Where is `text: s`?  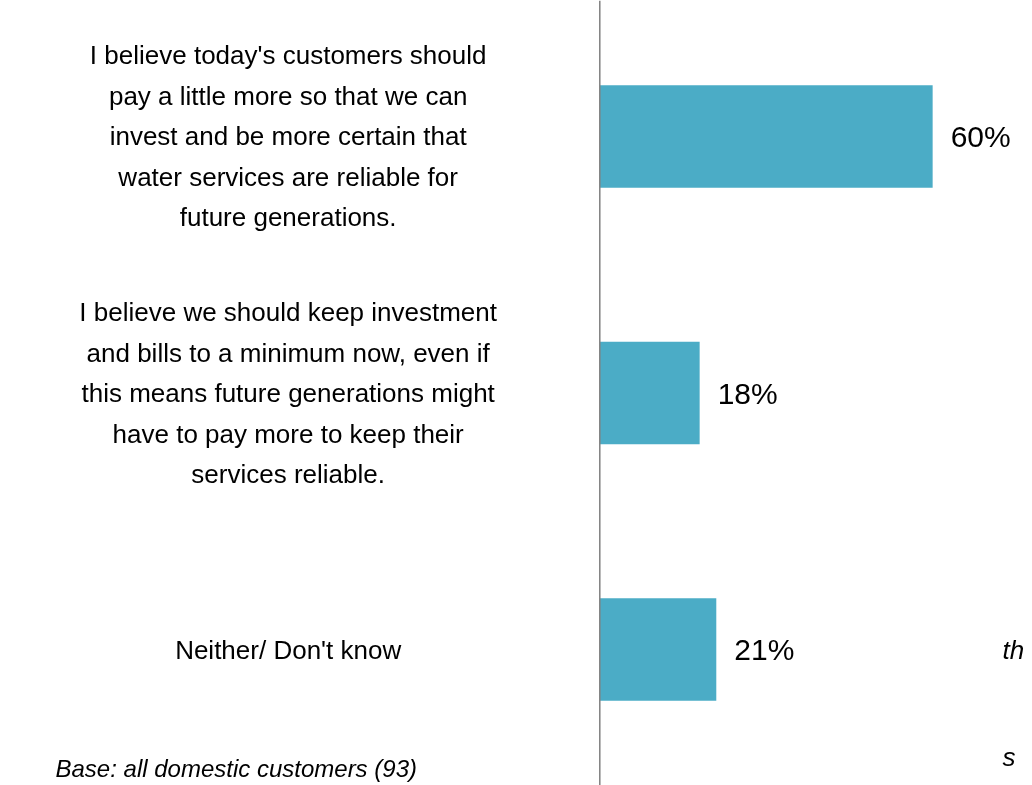 text: s is located at coordinates (1009, 757).